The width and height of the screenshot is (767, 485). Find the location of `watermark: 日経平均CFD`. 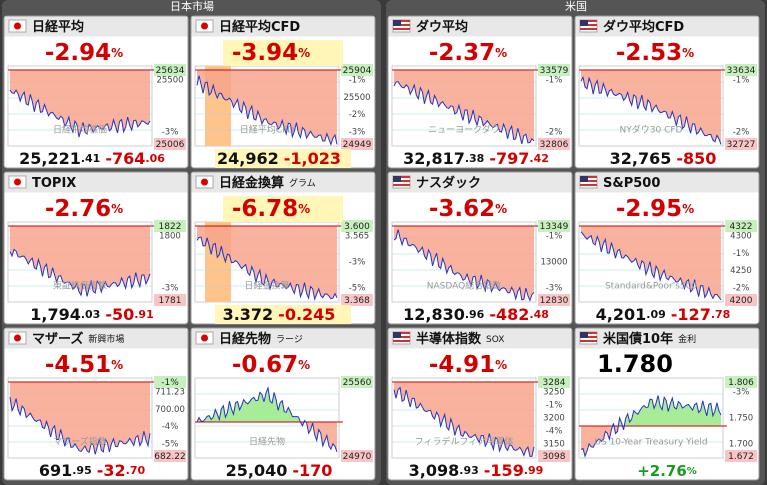

watermark: 日経平均CFD is located at coordinates (267, 130).